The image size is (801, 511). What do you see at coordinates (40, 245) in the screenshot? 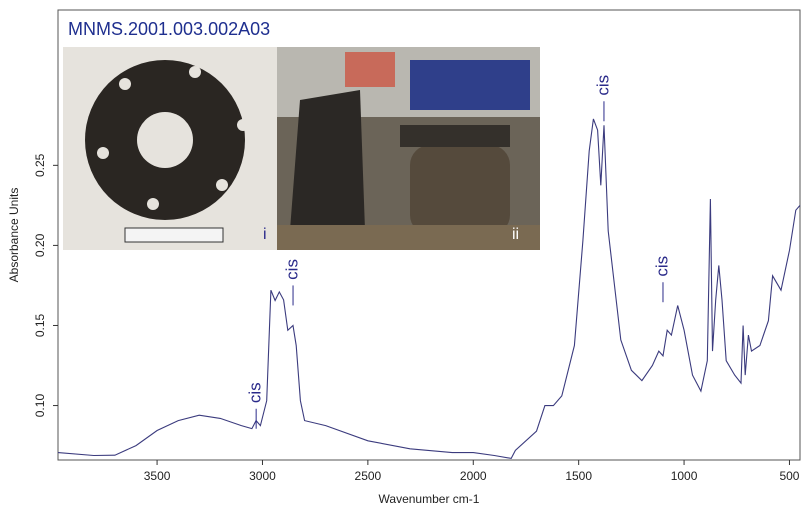
I see `y-tick-label: 0.20` at bounding box center [40, 245].